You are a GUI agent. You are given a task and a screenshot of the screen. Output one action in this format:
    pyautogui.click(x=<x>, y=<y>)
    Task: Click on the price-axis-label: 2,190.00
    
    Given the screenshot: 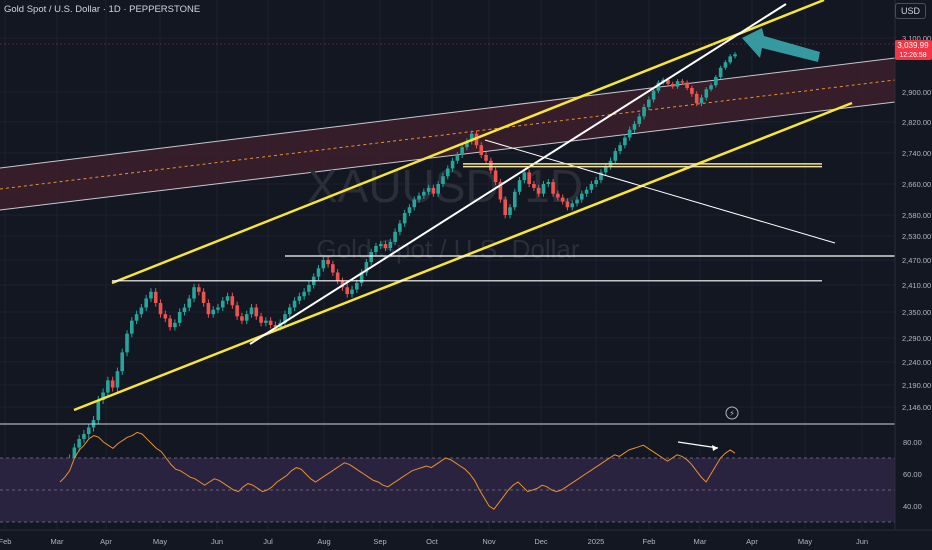 What is the action you would take?
    pyautogui.click(x=916, y=385)
    